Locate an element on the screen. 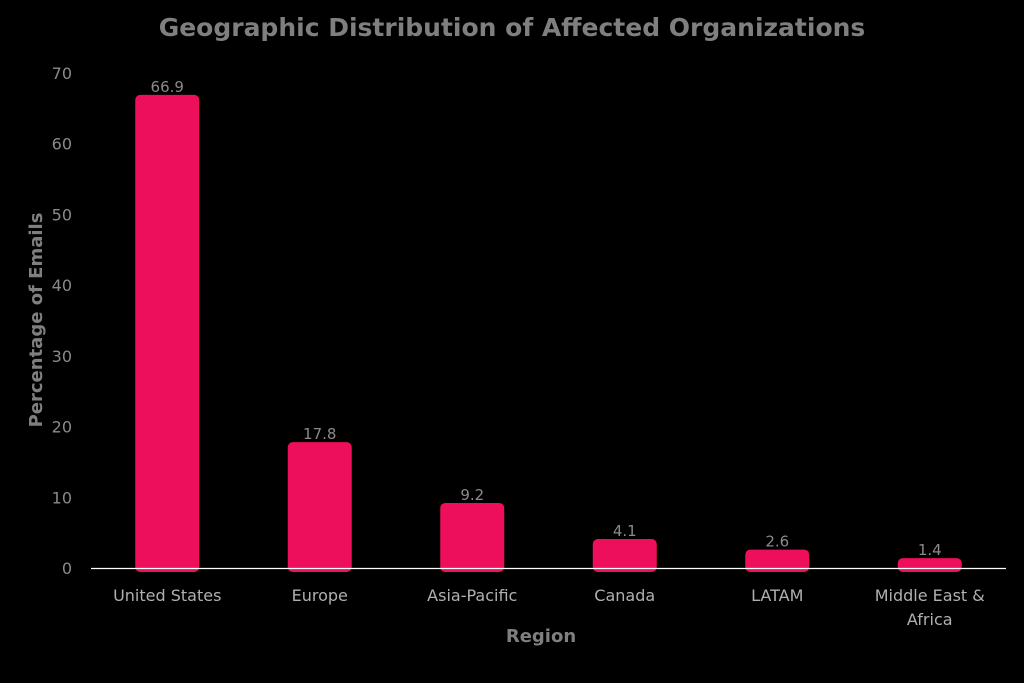  y-tick-label: 60 is located at coordinates (62, 144).